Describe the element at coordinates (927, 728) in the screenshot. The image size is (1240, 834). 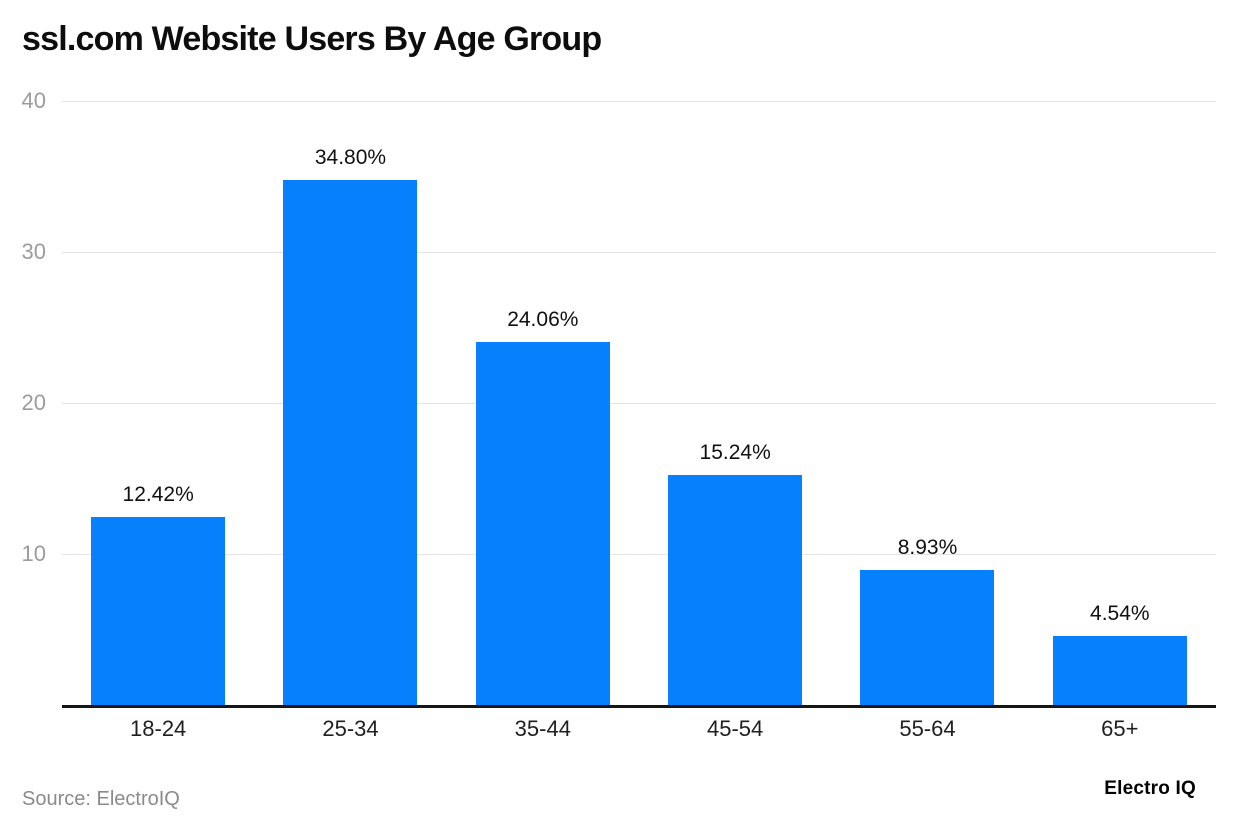
I see `x-axis-category-label: 55-64` at that location.